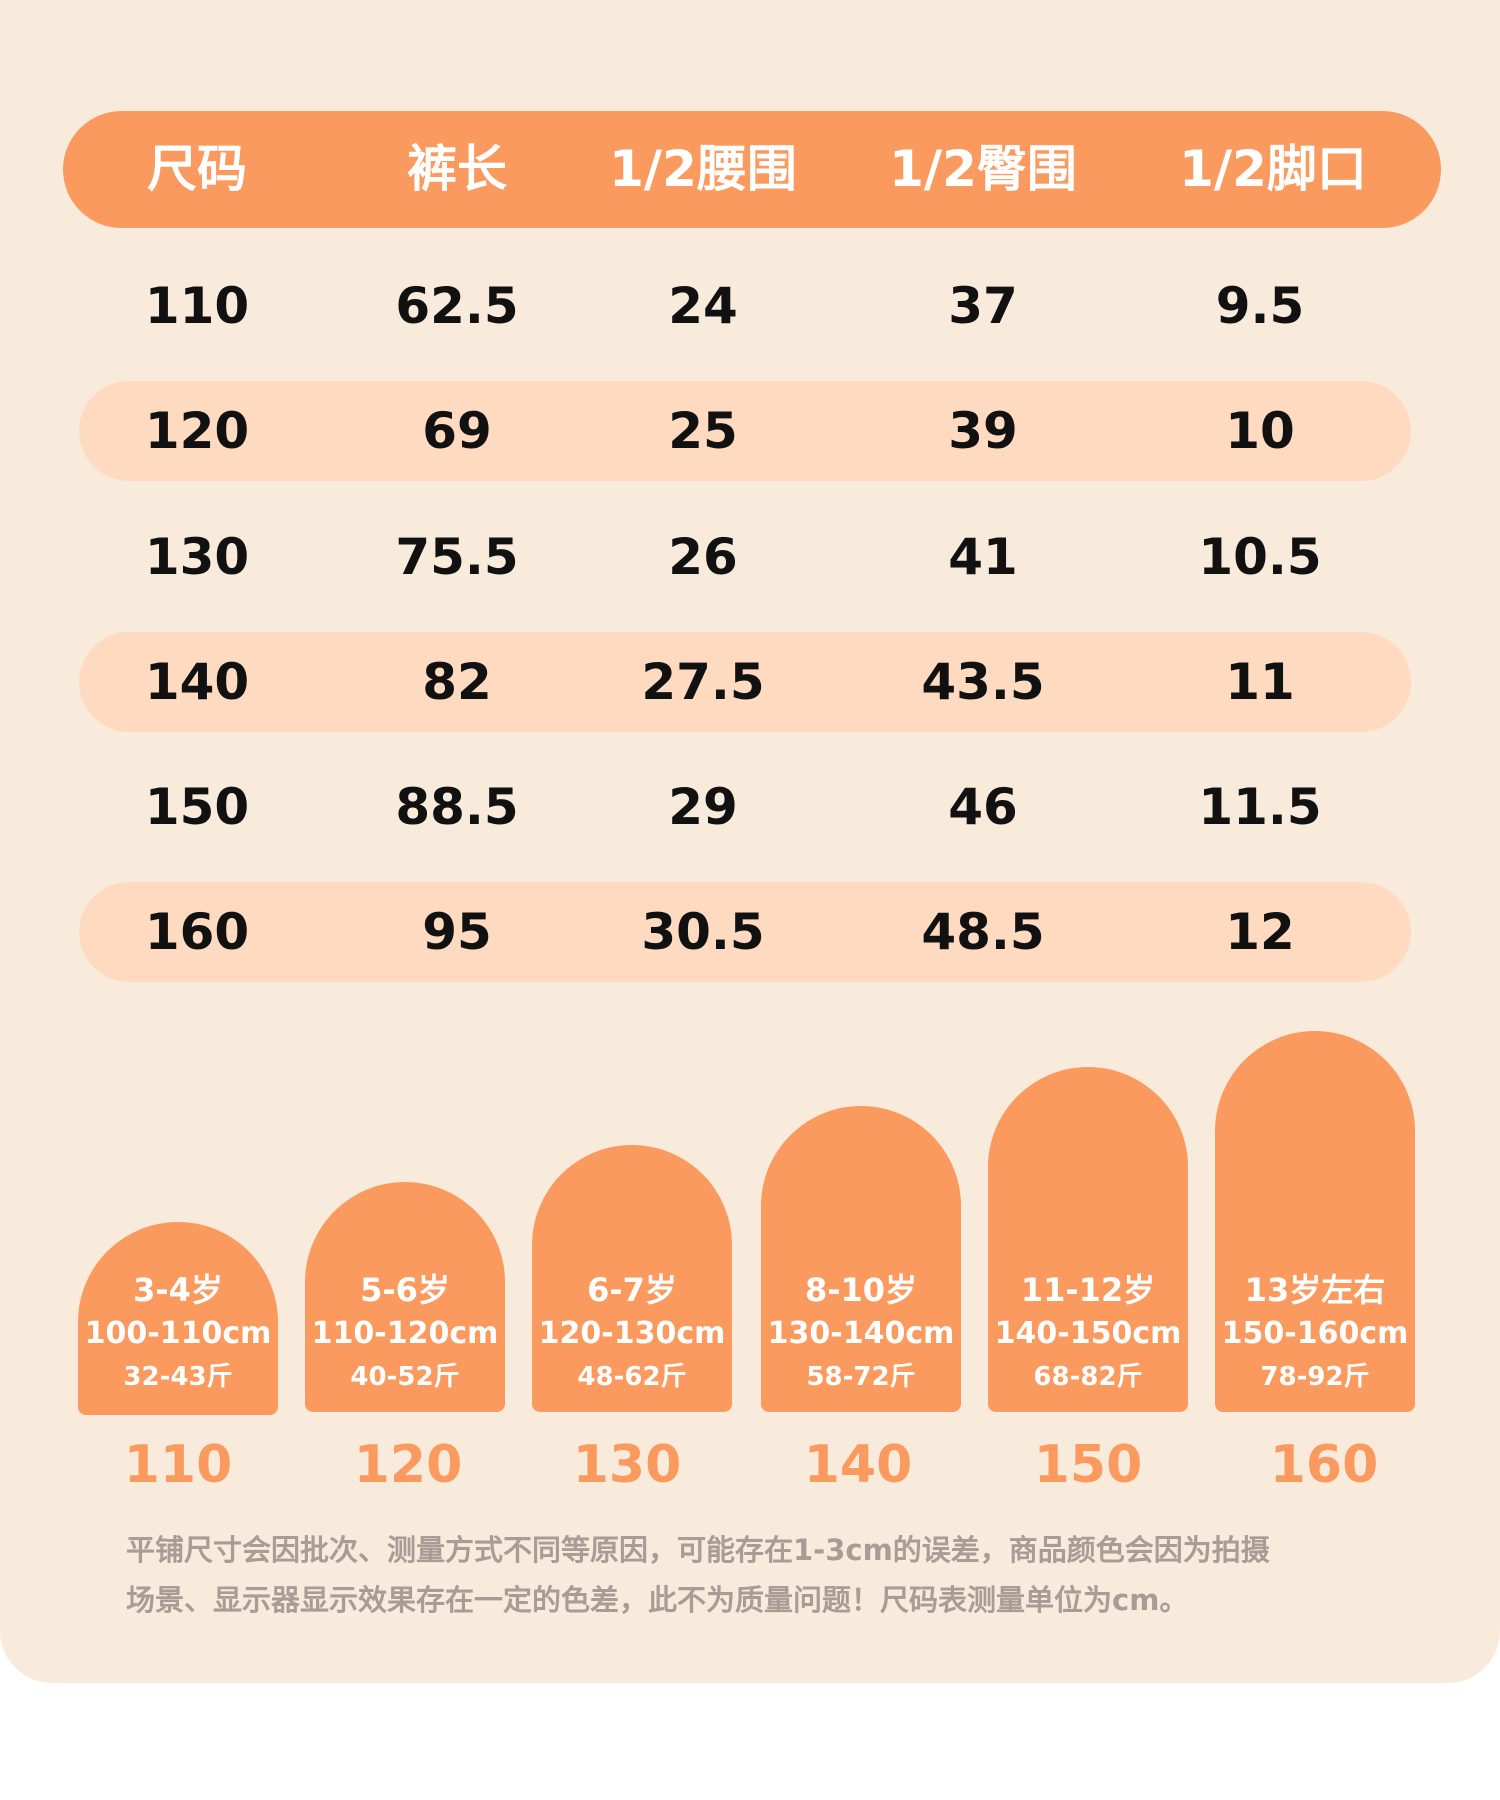 The image size is (1500, 1800). What do you see at coordinates (861, 1377) in the screenshot?
I see `size-guide-weight: 58-72斤` at bounding box center [861, 1377].